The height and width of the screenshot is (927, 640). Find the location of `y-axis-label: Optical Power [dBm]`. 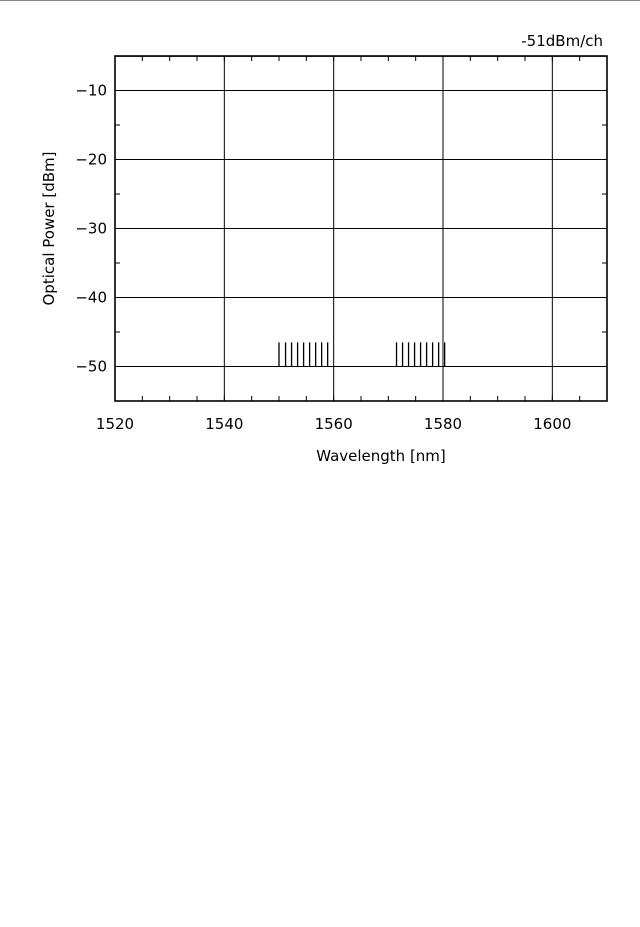

y-axis-label: Optical Power [dBm] is located at coordinates (49, 229).